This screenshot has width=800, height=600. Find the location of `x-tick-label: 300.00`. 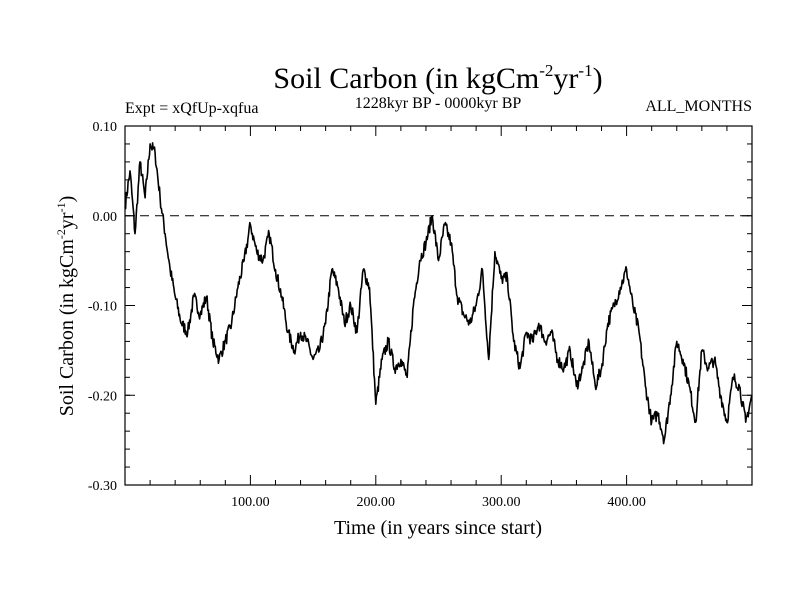

x-tick-label: 300.00 is located at coordinates (501, 502).